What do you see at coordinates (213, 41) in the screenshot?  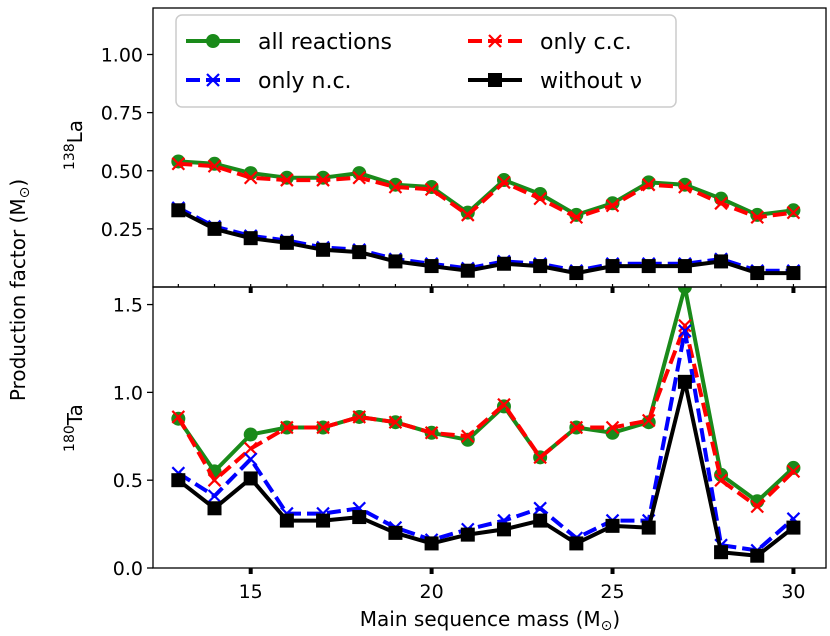 I see `legend-marker-all` at bounding box center [213, 41].